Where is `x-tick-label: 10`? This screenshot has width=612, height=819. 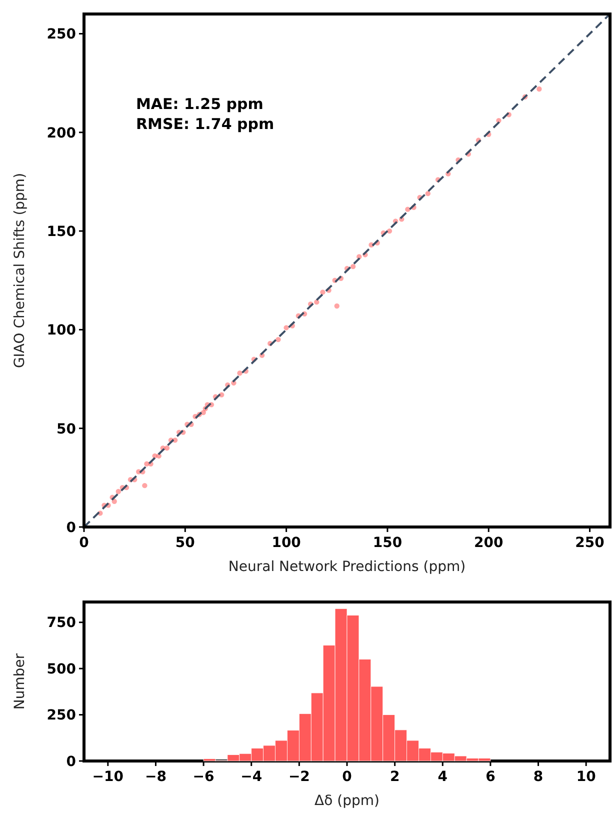
x-tick-label: 10 is located at coordinates (586, 777).